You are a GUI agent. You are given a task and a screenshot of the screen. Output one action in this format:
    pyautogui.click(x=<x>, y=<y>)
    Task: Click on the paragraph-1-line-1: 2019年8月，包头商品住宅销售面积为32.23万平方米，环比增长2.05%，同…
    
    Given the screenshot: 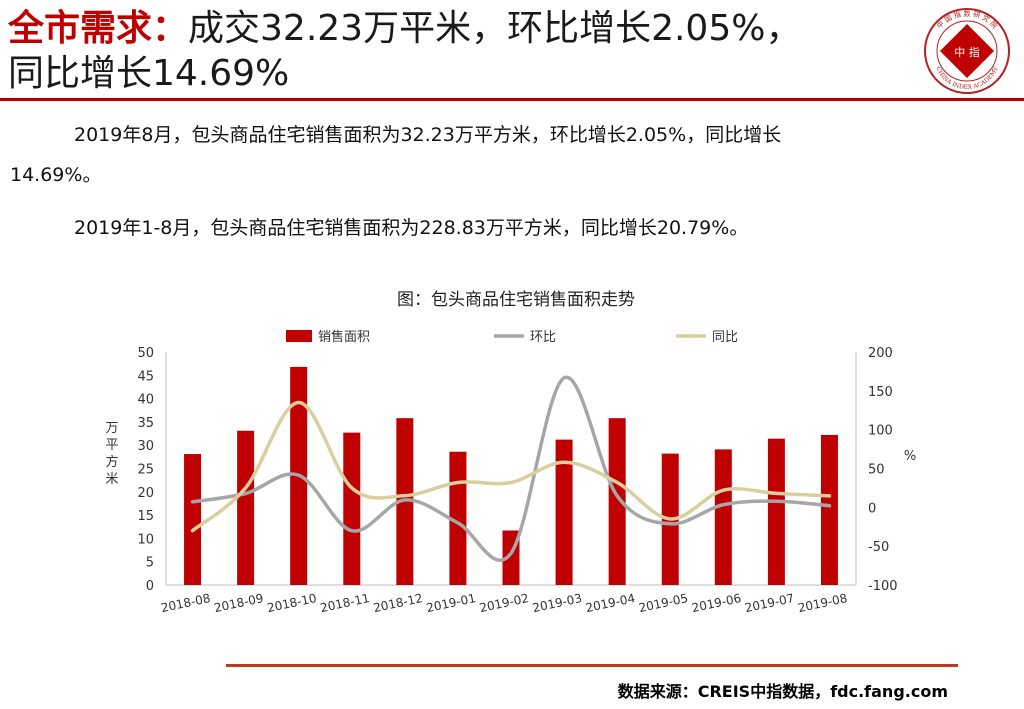 What is the action you would take?
    pyautogui.click(x=428, y=135)
    